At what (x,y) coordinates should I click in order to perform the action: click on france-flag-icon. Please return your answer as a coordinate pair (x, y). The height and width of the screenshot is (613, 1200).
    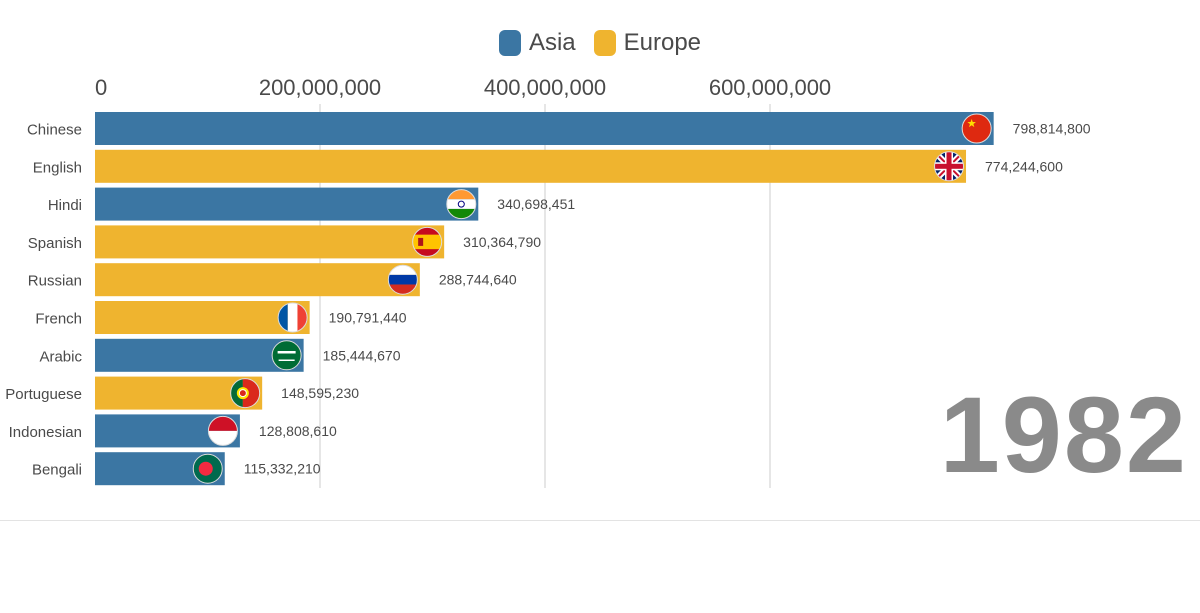
    Looking at the image, I should click on (292, 317).